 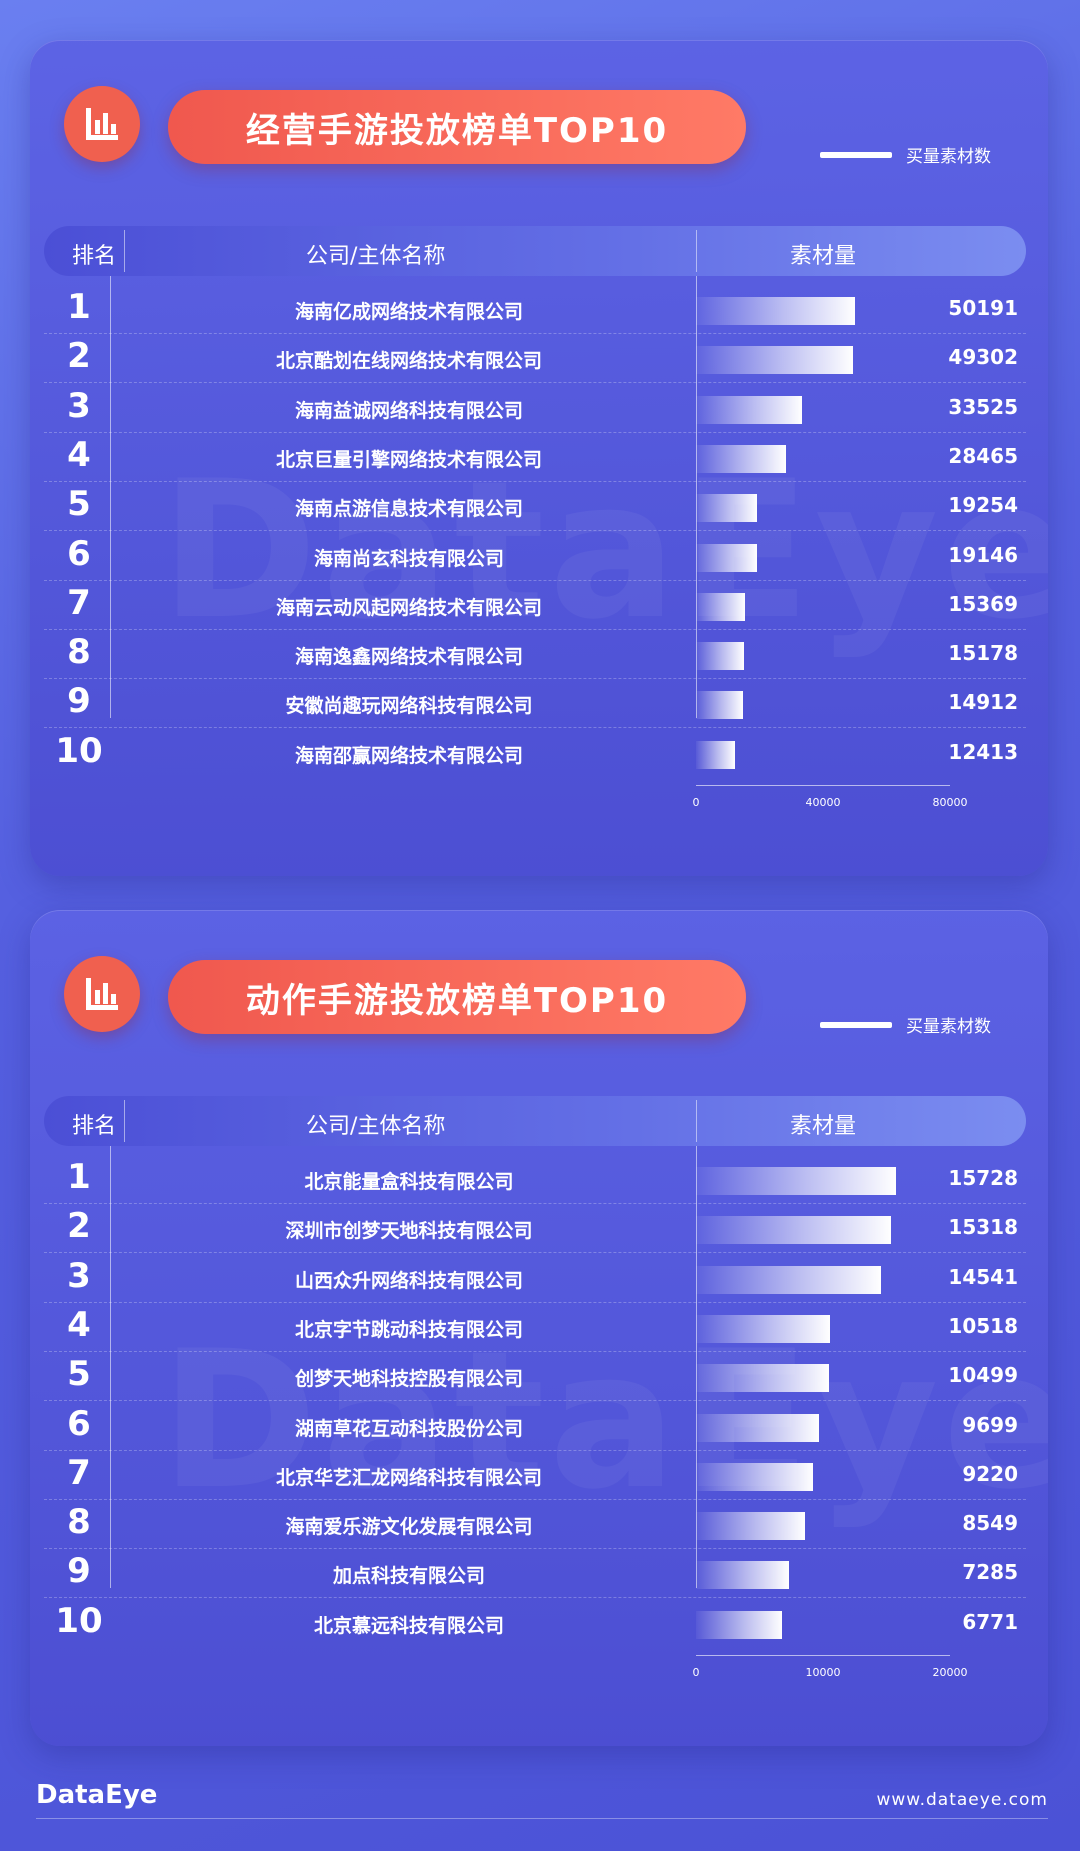 What do you see at coordinates (823, 802) in the screenshot?
I see `x-tick-label: 40000` at bounding box center [823, 802].